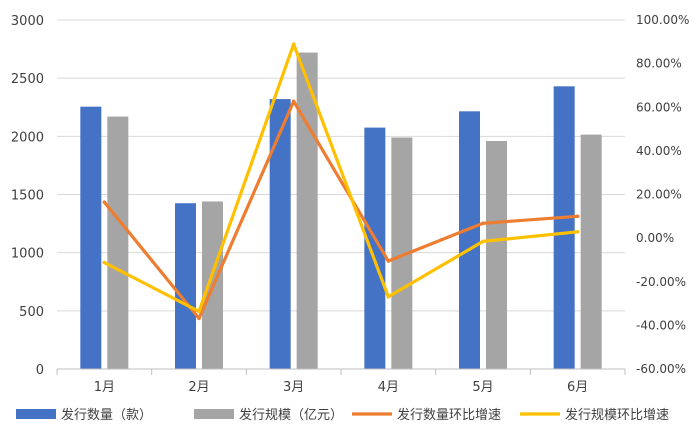 Image resolution: width=700 pixels, height=439 pixels. Describe the element at coordinates (27, 254) in the screenshot. I see `y-left-tick-label: 1000` at that location.